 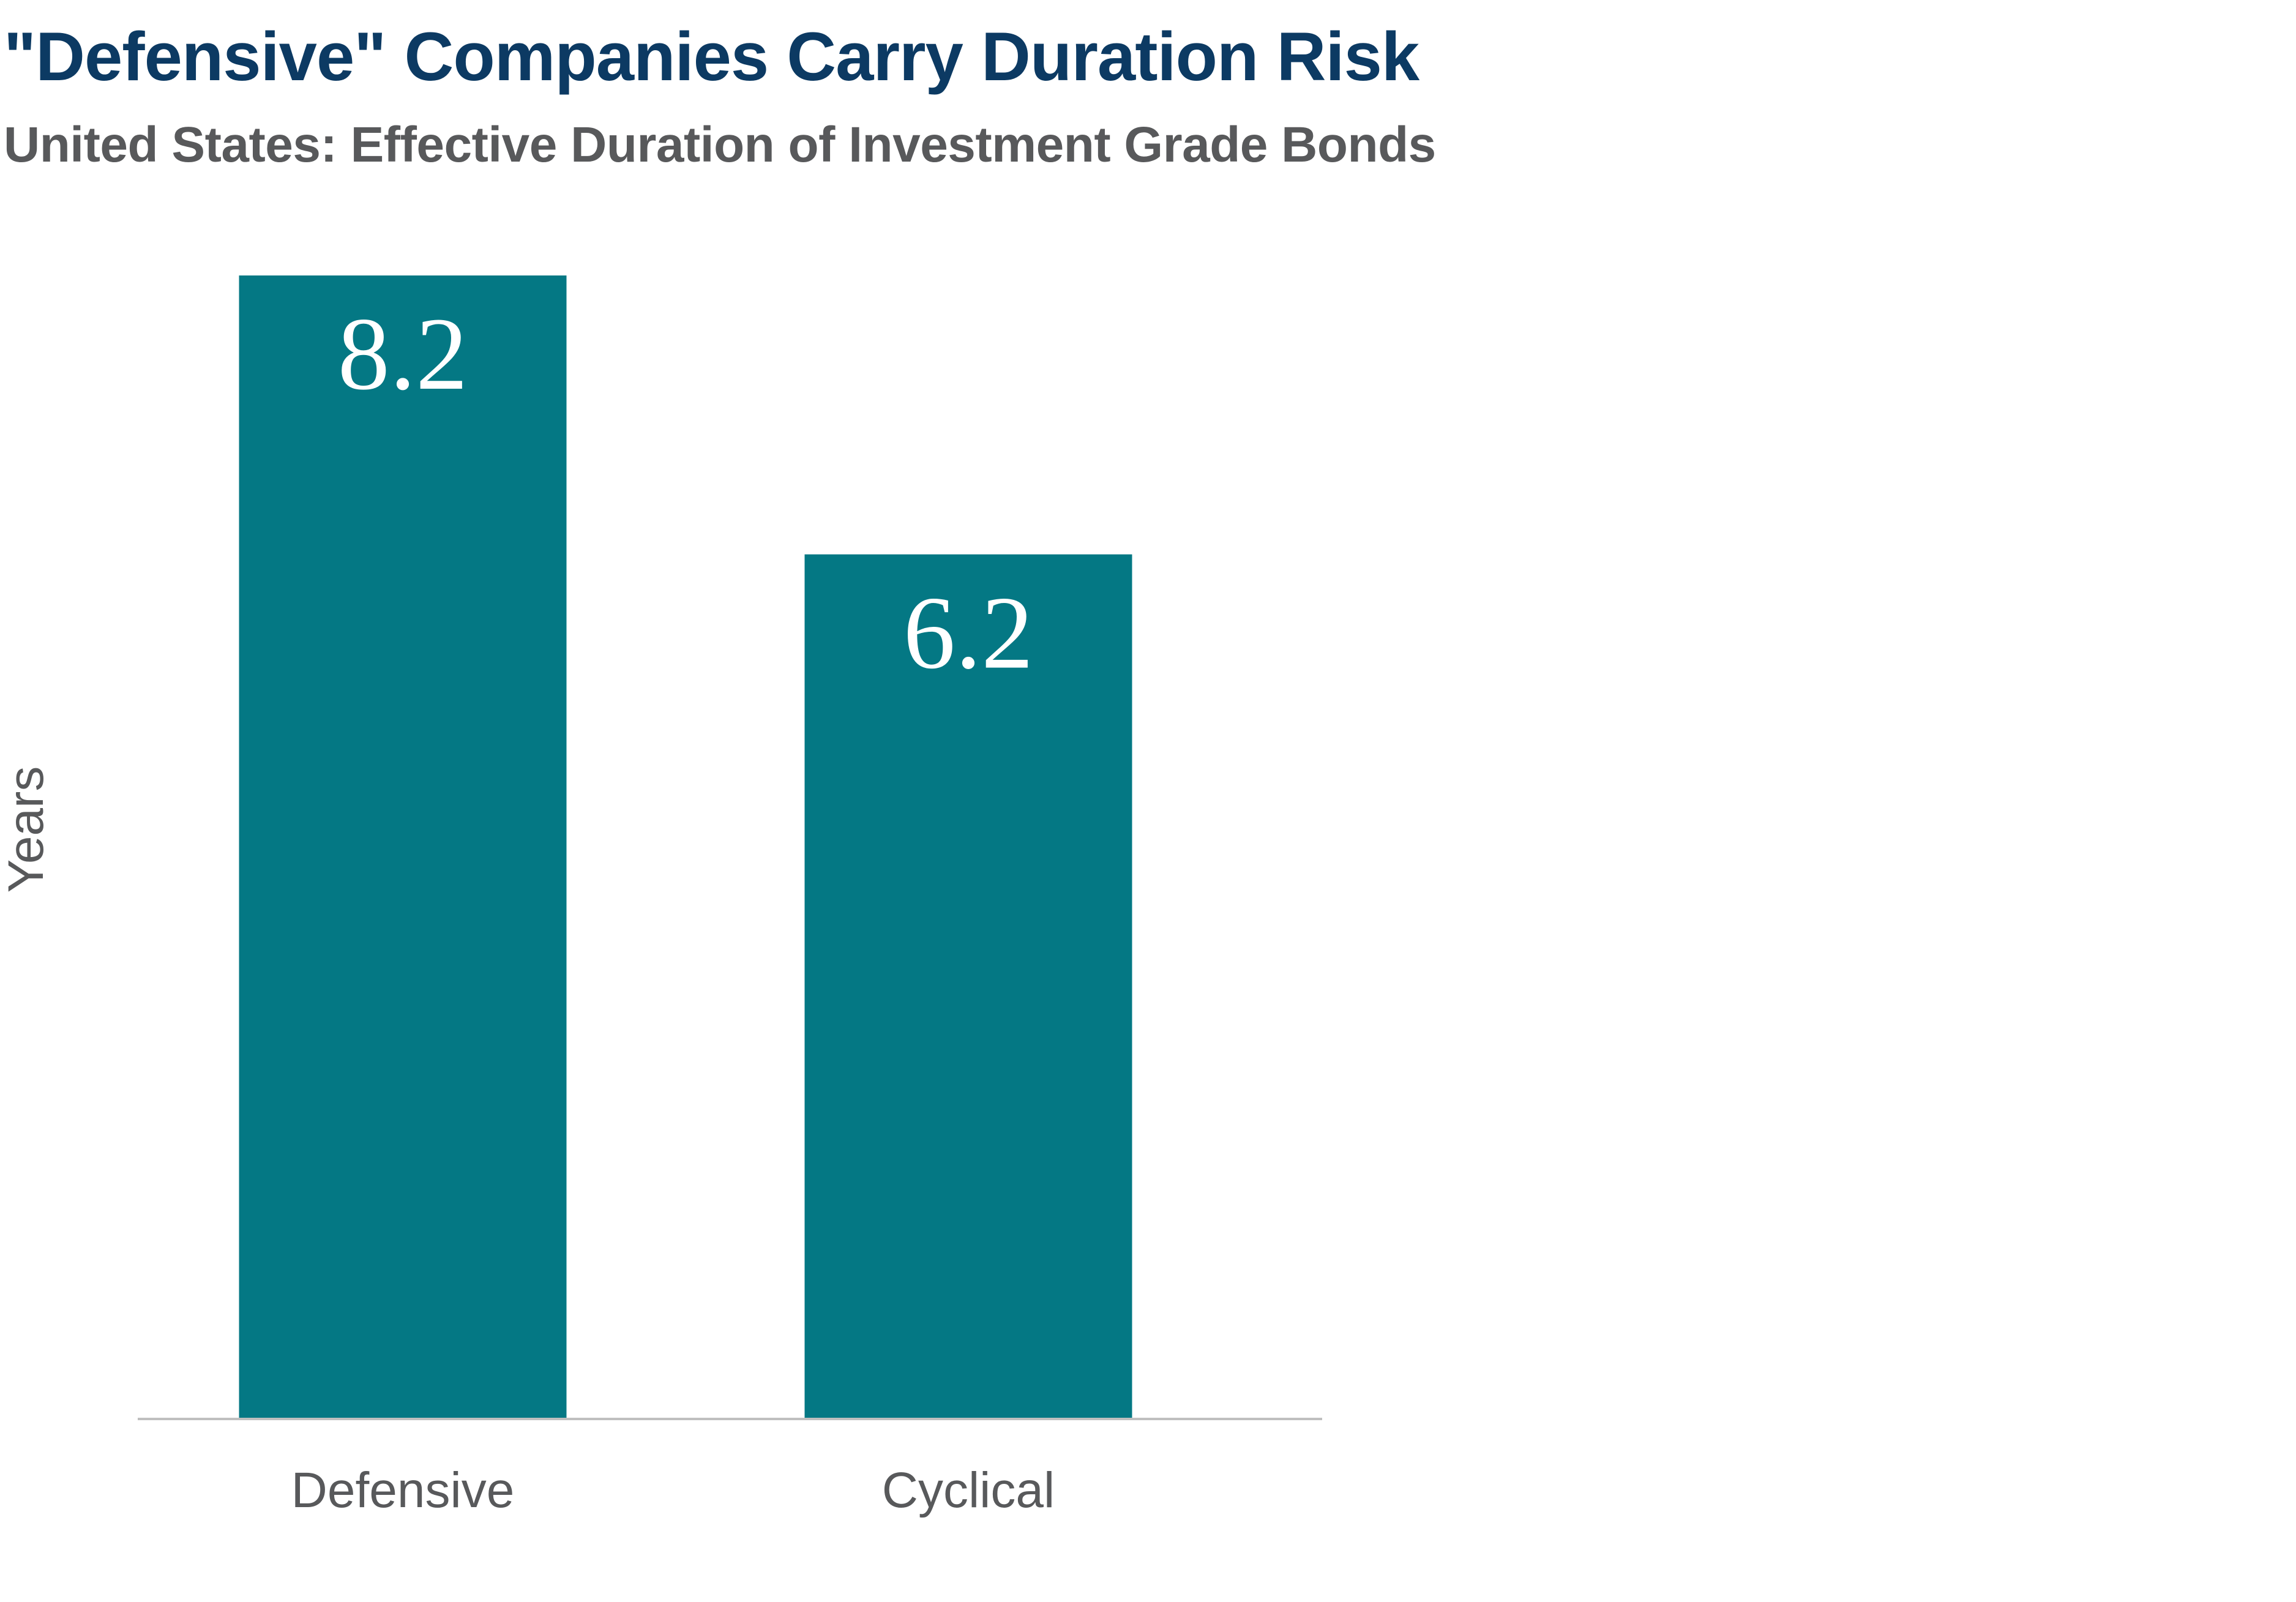 What do you see at coordinates (27, 830) in the screenshot?
I see `y-axis-label: Years` at bounding box center [27, 830].